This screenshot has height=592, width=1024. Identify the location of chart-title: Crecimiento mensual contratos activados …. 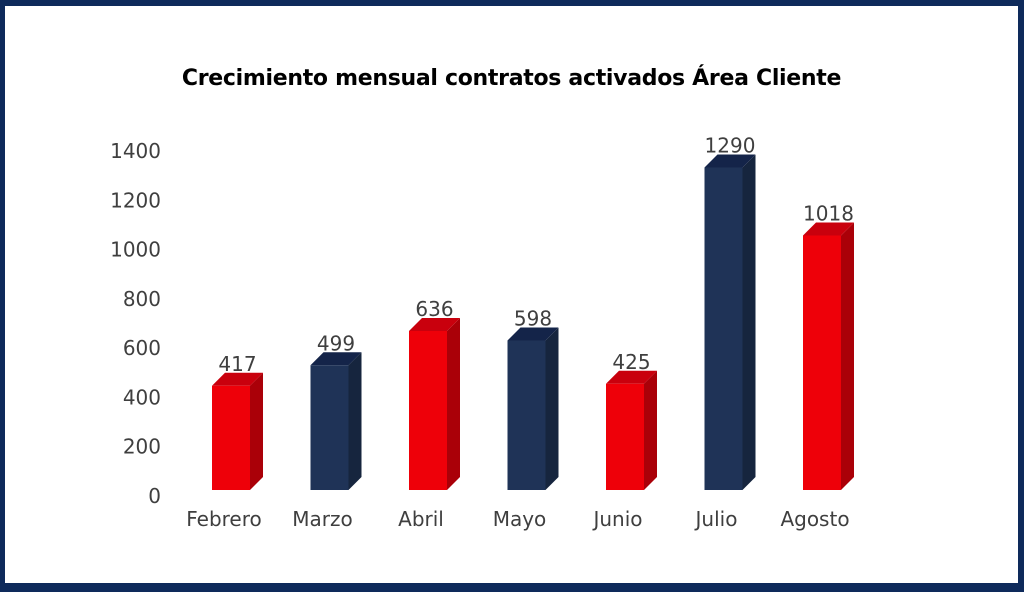
(511, 78).